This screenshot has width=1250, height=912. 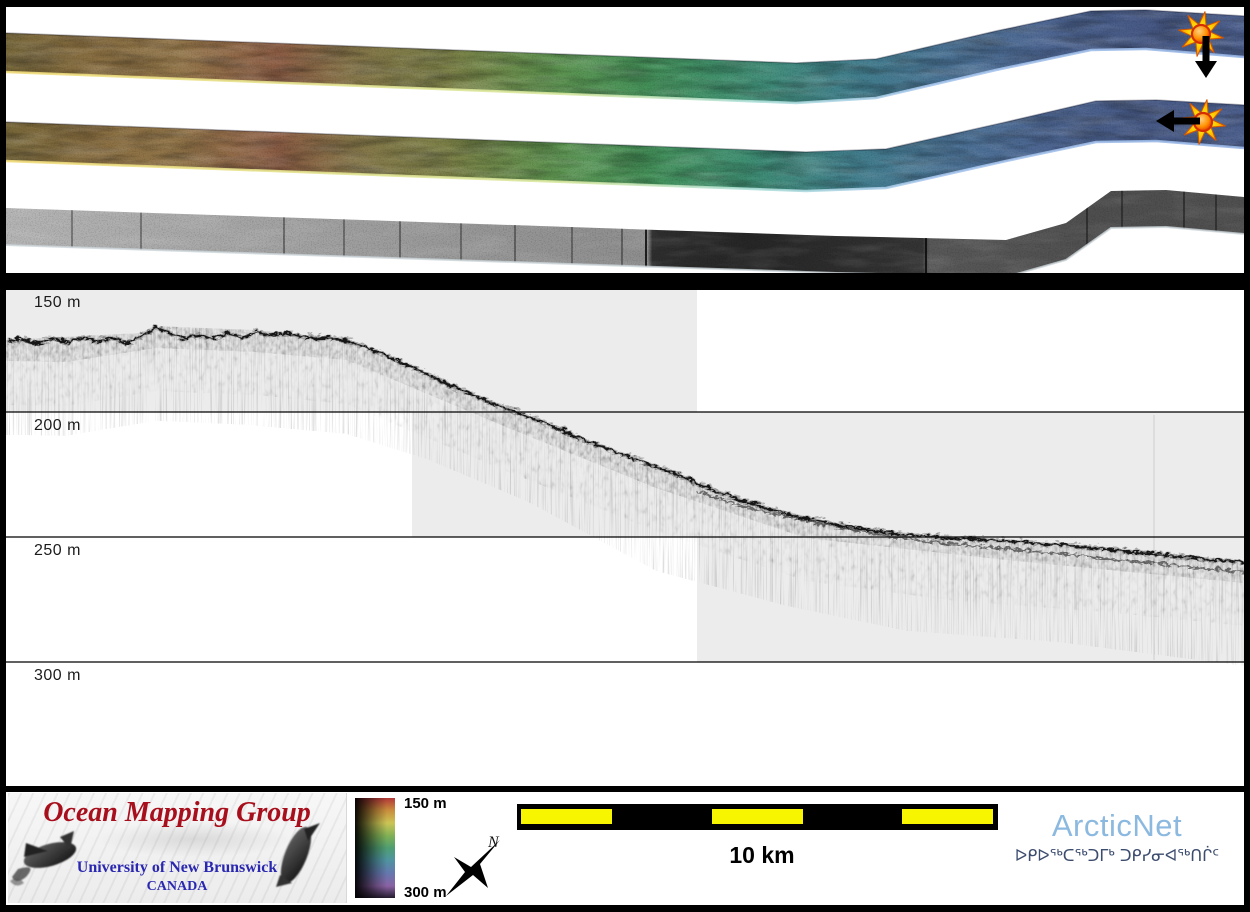 I want to click on arcticnet-inuktitut-text: ᐅᑭᐅᖅᑕᖅᑐᒥᒃ ᑐᑭᓯᓂᐊᖅᑎᒌᑦ, so click(x=1117, y=855).